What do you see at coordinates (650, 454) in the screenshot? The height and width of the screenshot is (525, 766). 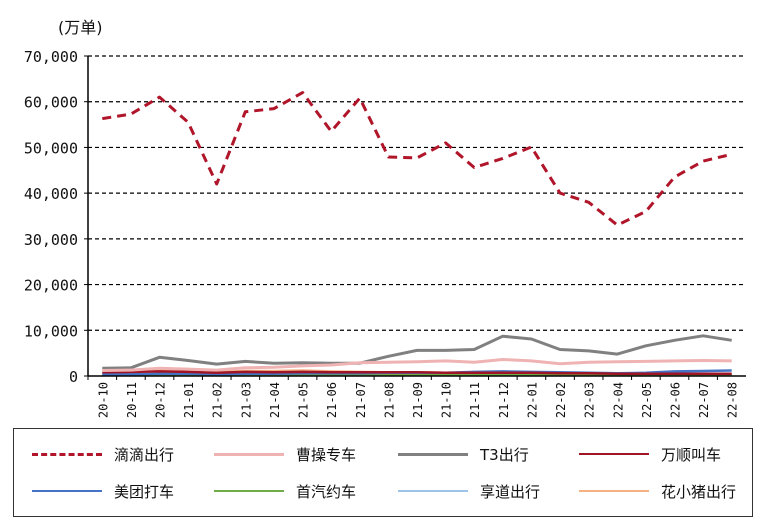 I see `legend-item: 万顺叫车` at bounding box center [650, 454].